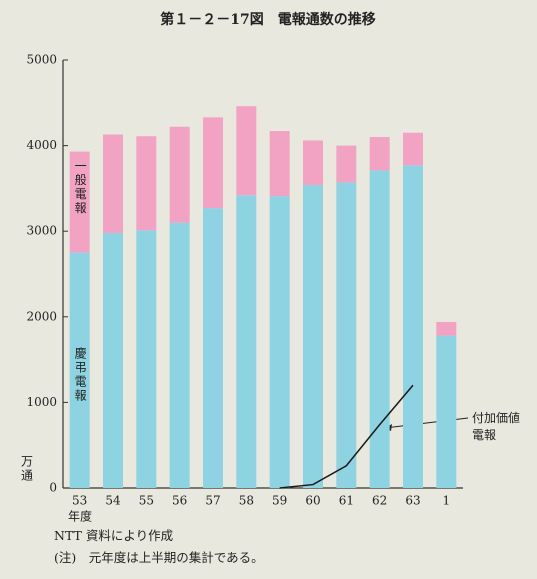  I want to click on y-tick-label: 0, so click(53, 488).